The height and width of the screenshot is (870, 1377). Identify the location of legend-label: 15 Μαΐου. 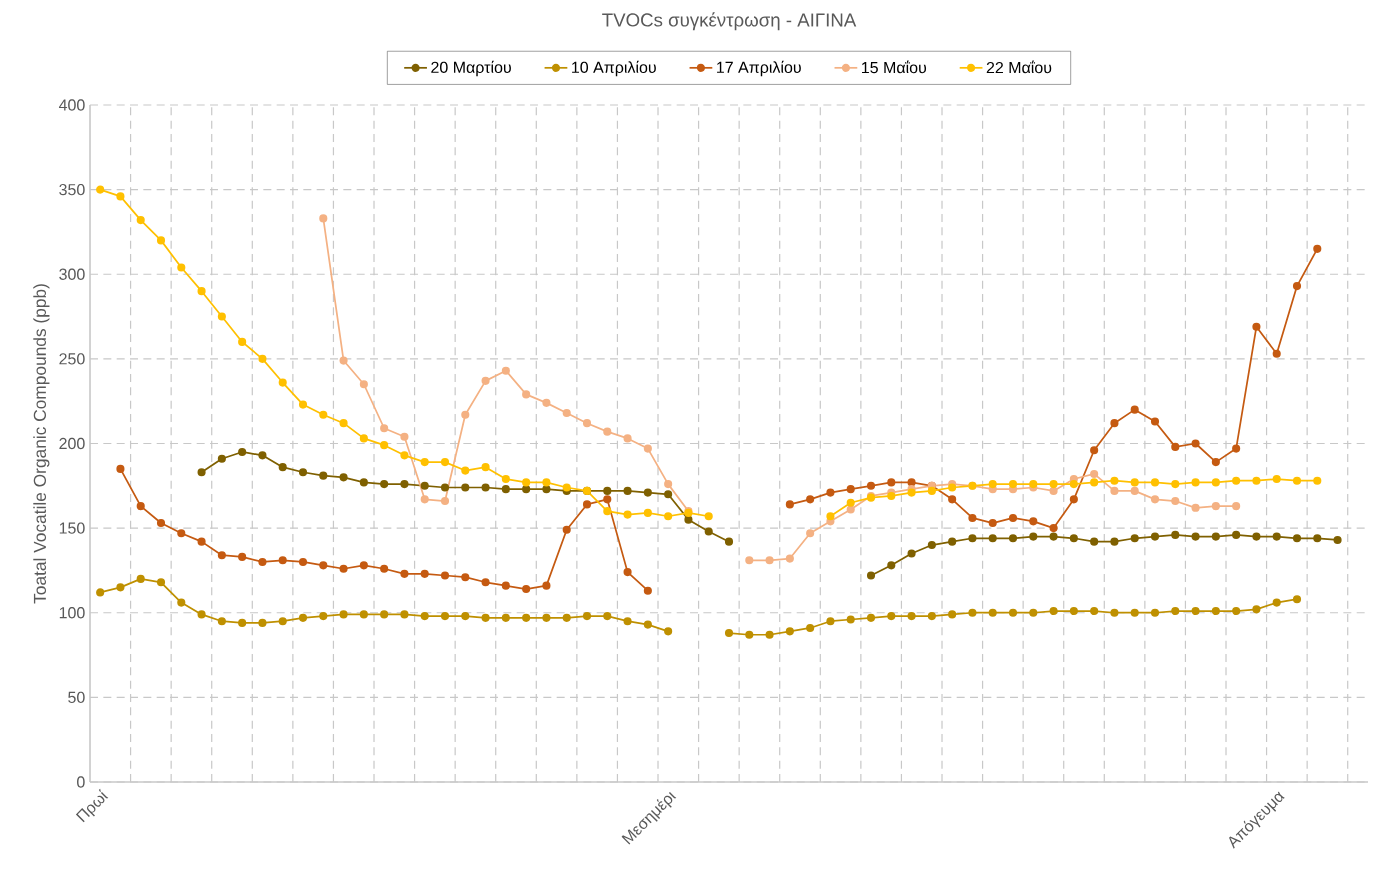
(894, 67).